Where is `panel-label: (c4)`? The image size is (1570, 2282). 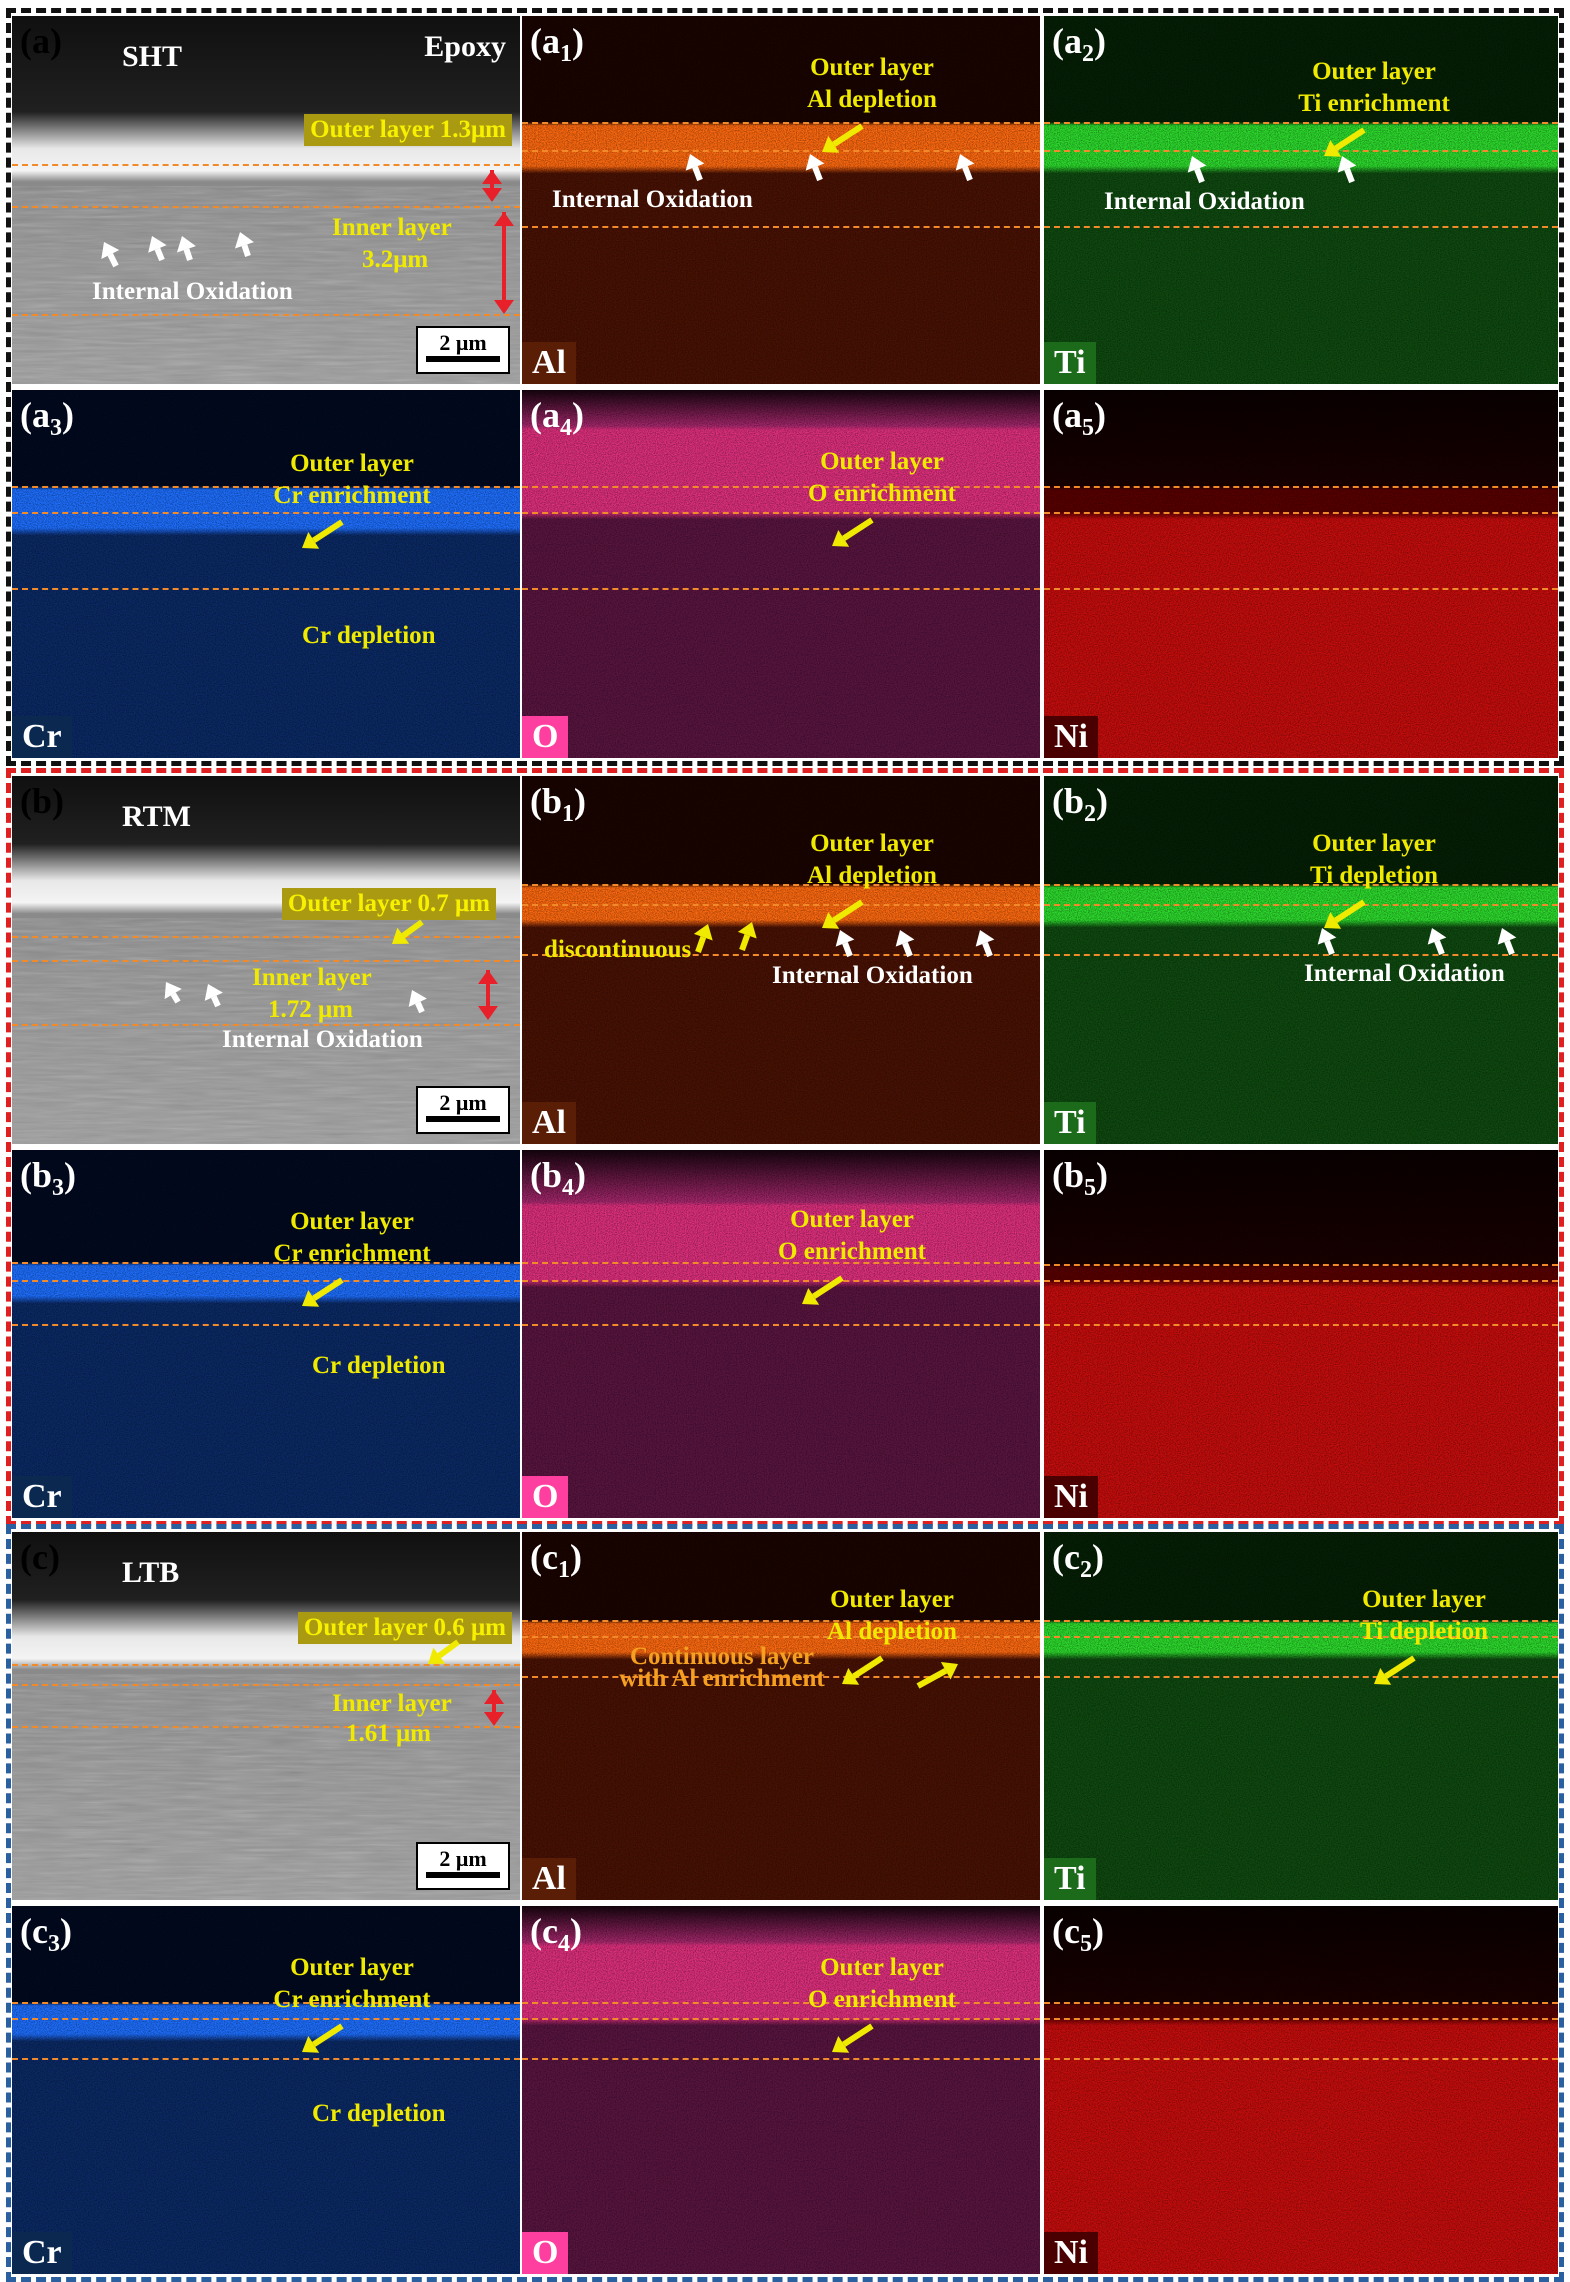 panel-label: (c4) is located at coordinates (556, 1934).